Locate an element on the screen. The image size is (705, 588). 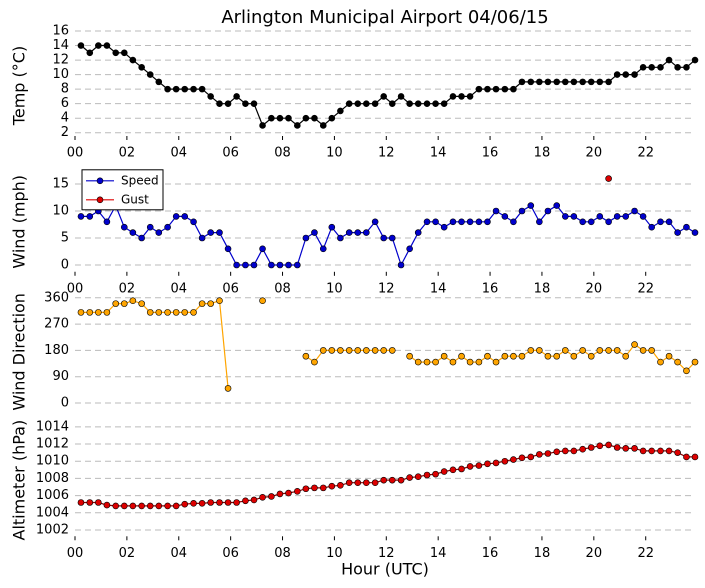
y-tick-label: 0 is located at coordinates (65, 265).